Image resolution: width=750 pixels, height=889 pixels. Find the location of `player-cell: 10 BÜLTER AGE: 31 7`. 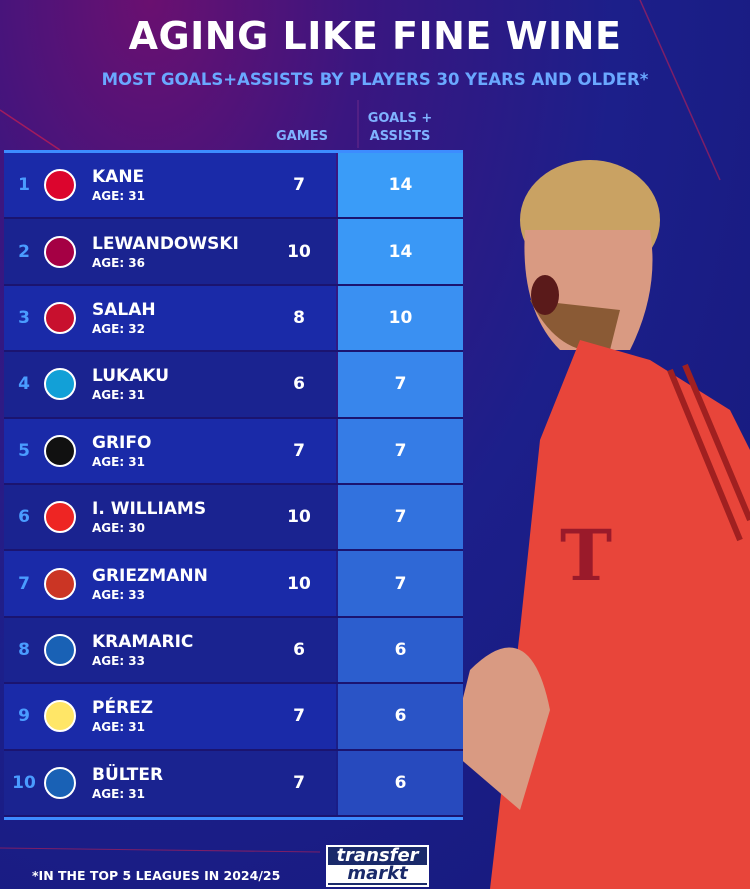

player-cell: 10 BÜLTER AGE: 31 7 is located at coordinates (170, 782).